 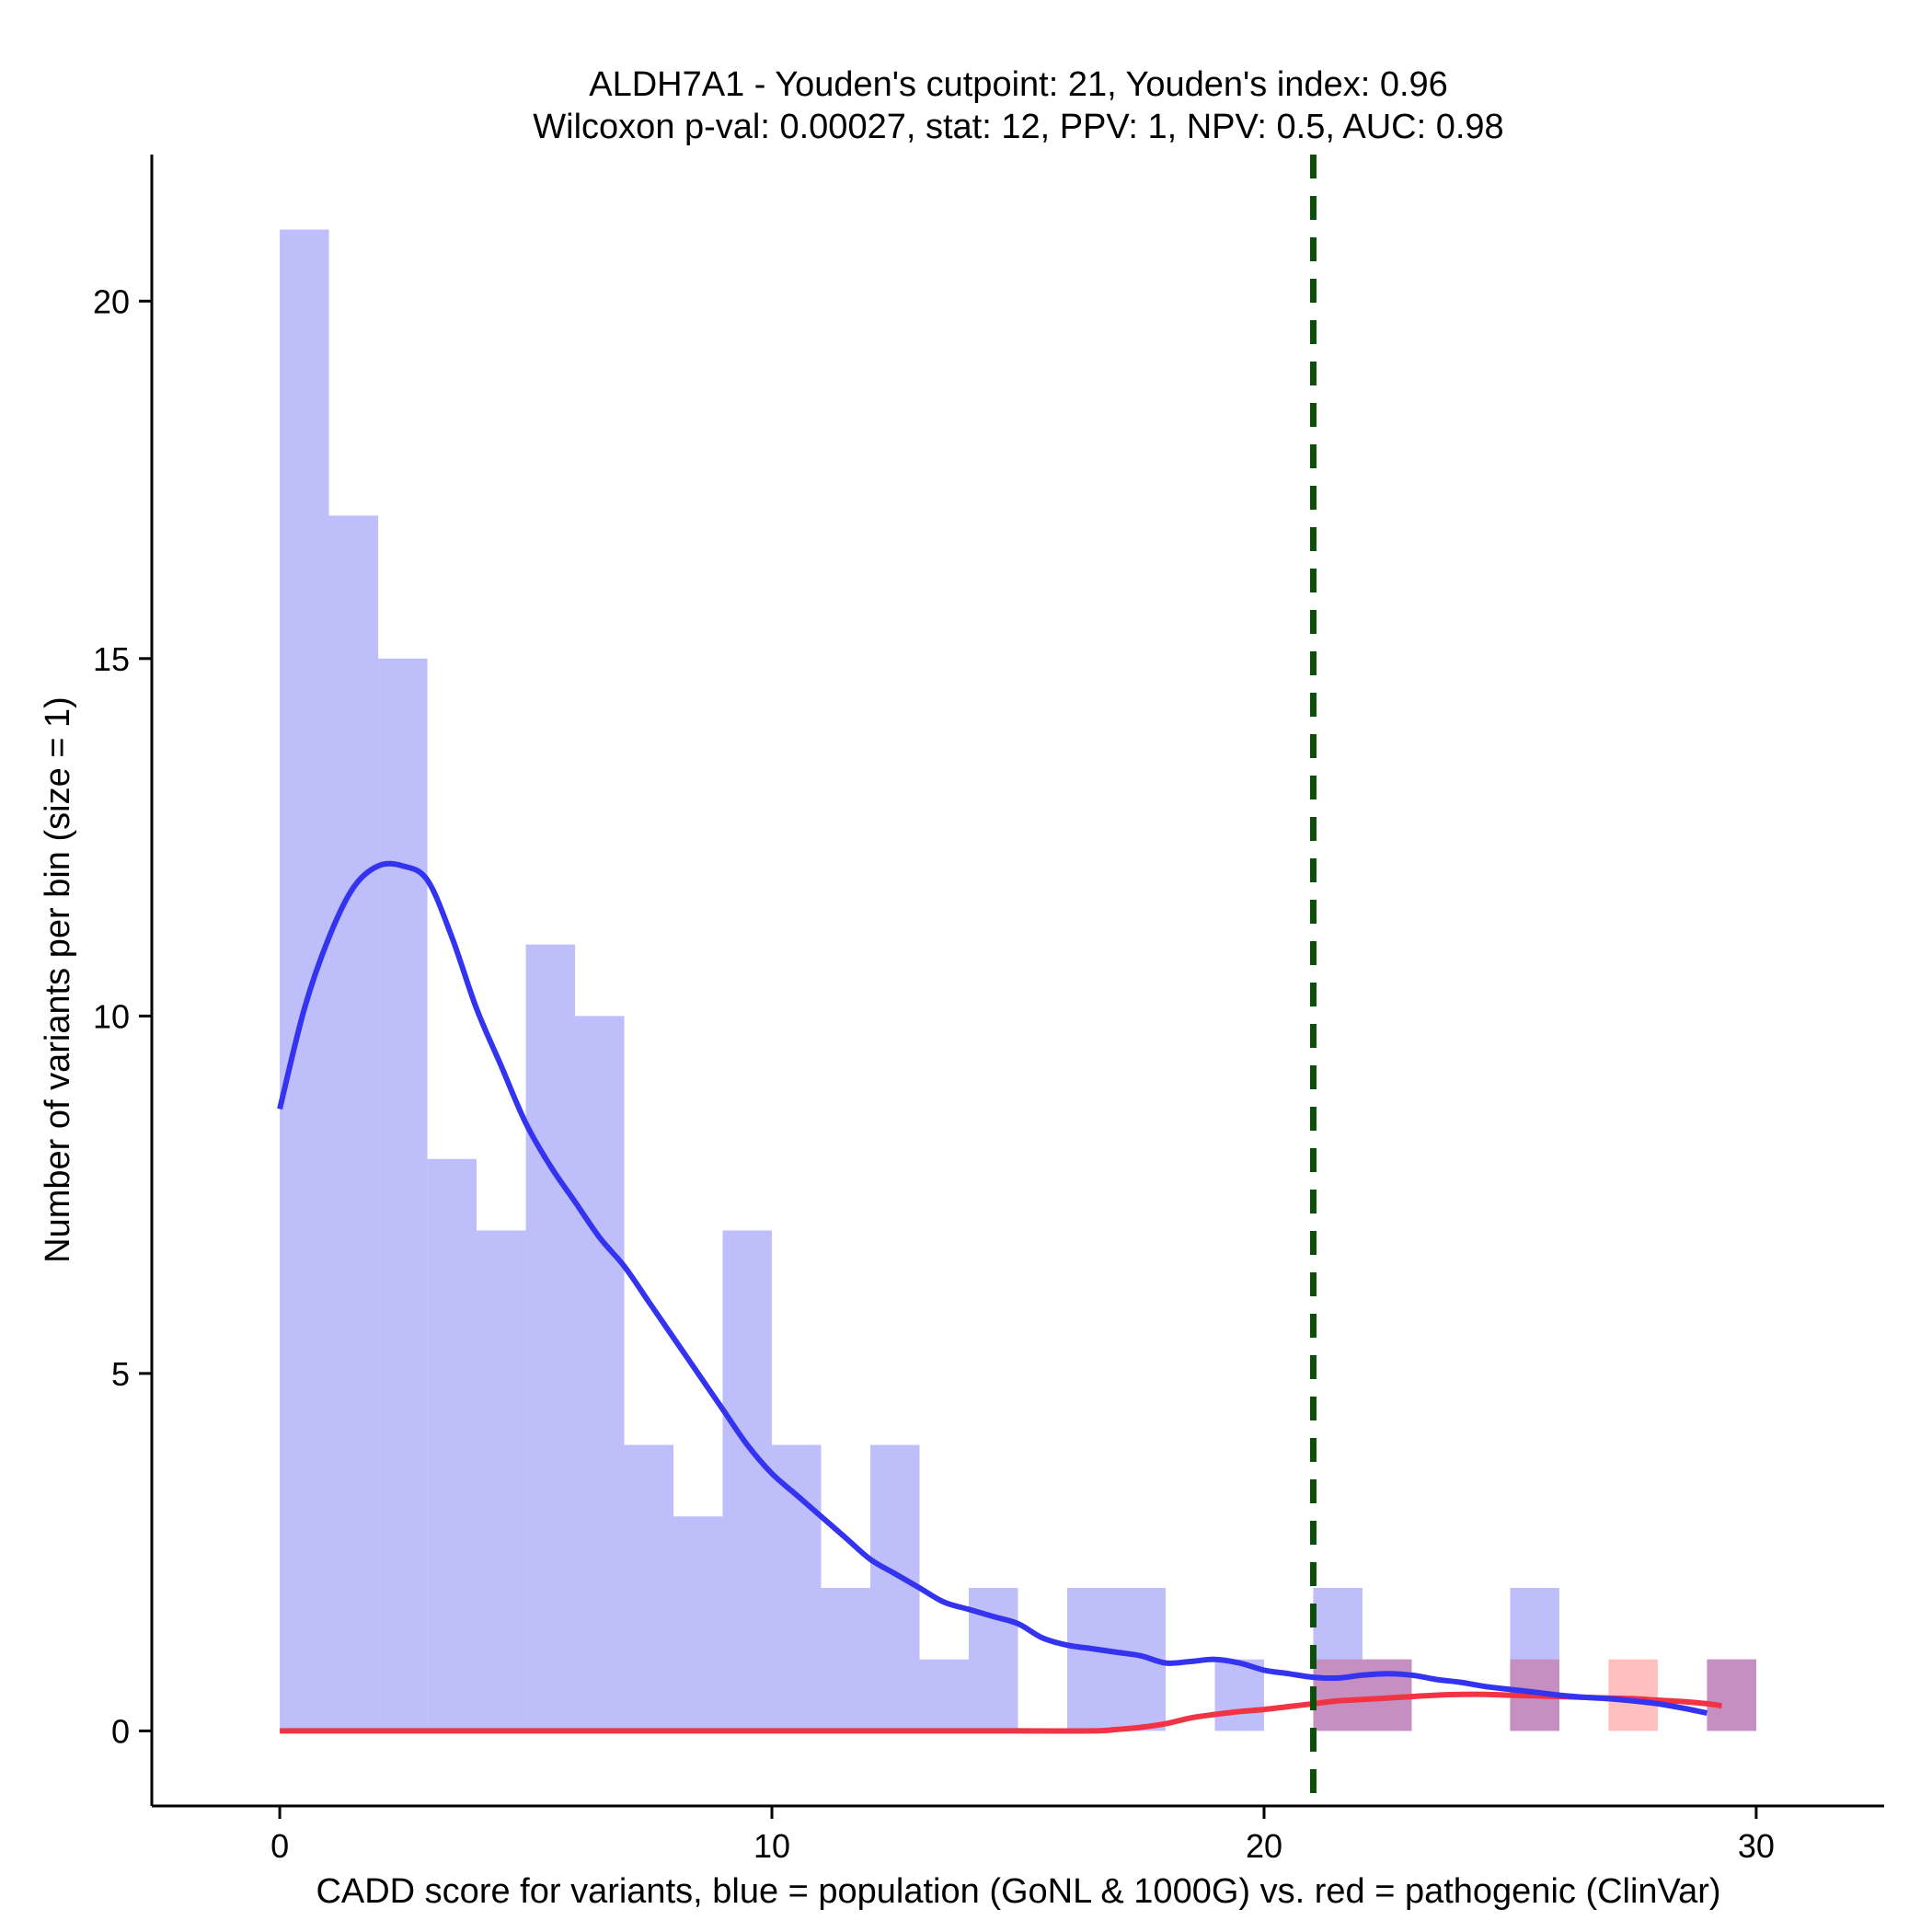 I want to click on x-tick-label-0: 0, so click(x=279, y=1846).